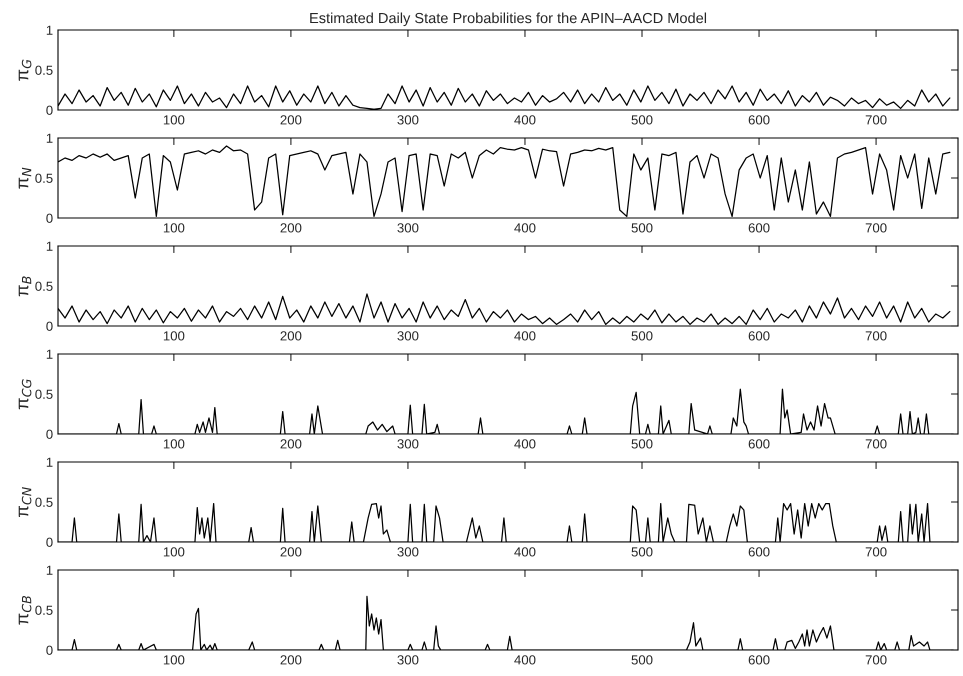 This screenshot has width=963, height=676. I want to click on y-axis-title: π$_{CN}$, so click(25, 502).